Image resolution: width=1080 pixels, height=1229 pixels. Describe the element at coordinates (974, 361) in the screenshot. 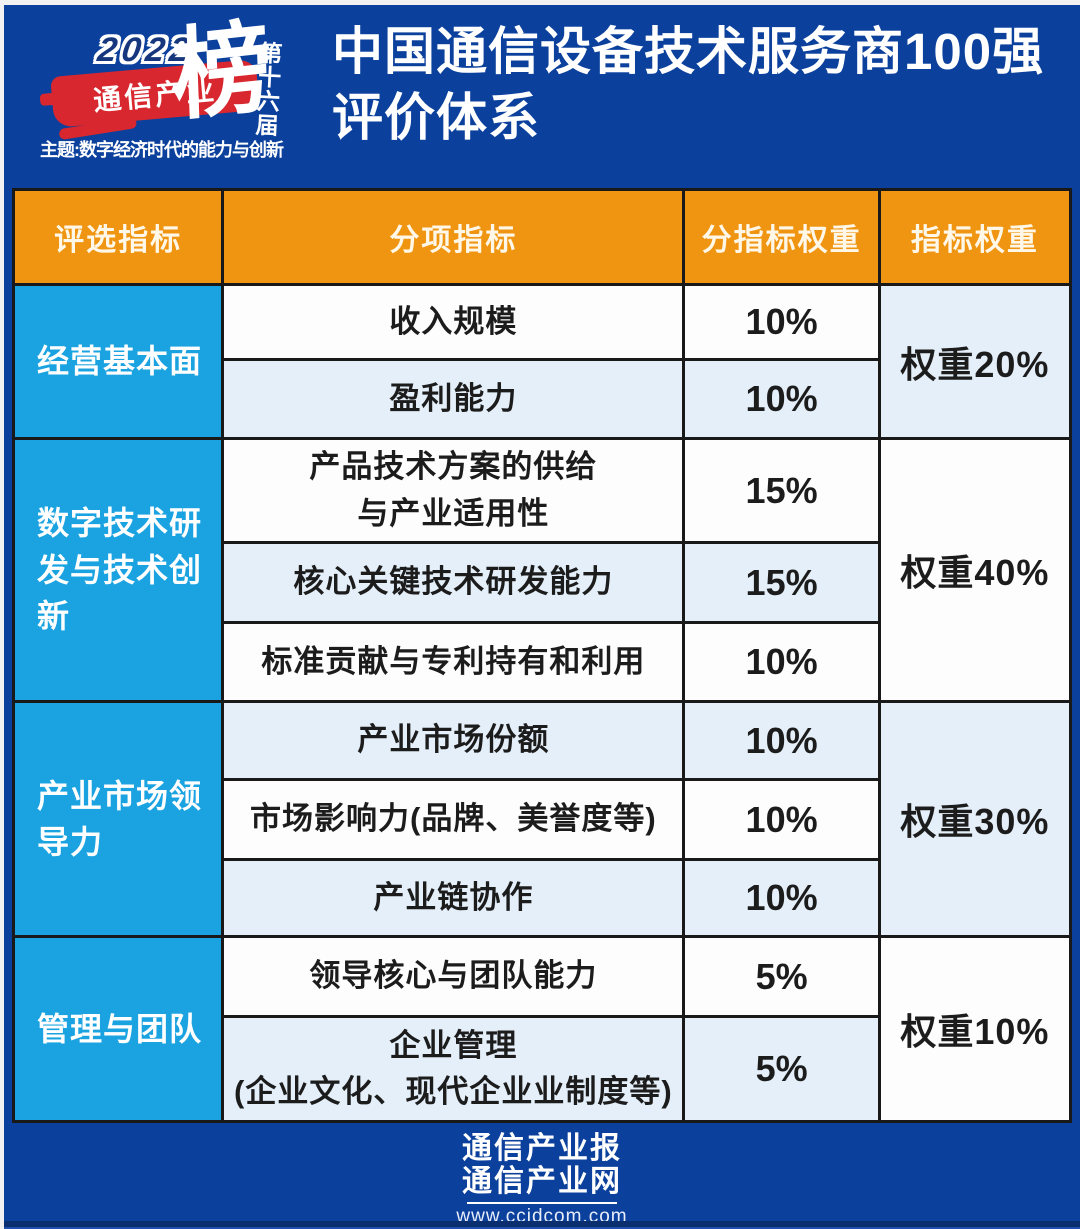

I see `group-weight: 权重20%` at that location.